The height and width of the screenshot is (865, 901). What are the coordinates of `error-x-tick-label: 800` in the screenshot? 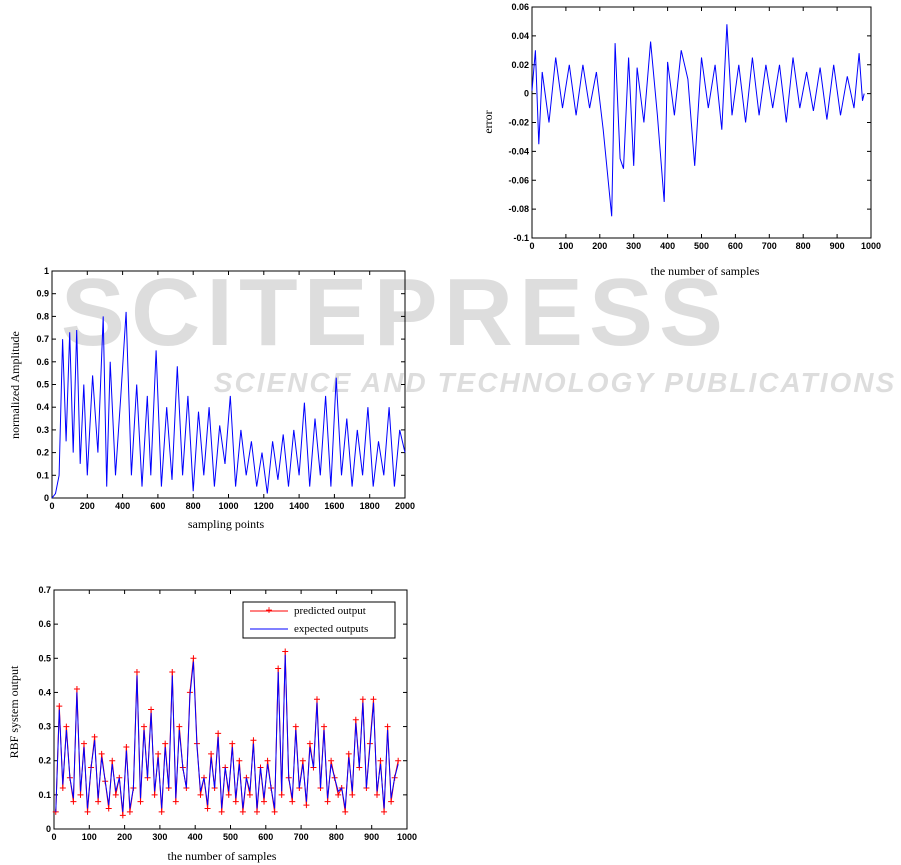 It's located at (803, 246).